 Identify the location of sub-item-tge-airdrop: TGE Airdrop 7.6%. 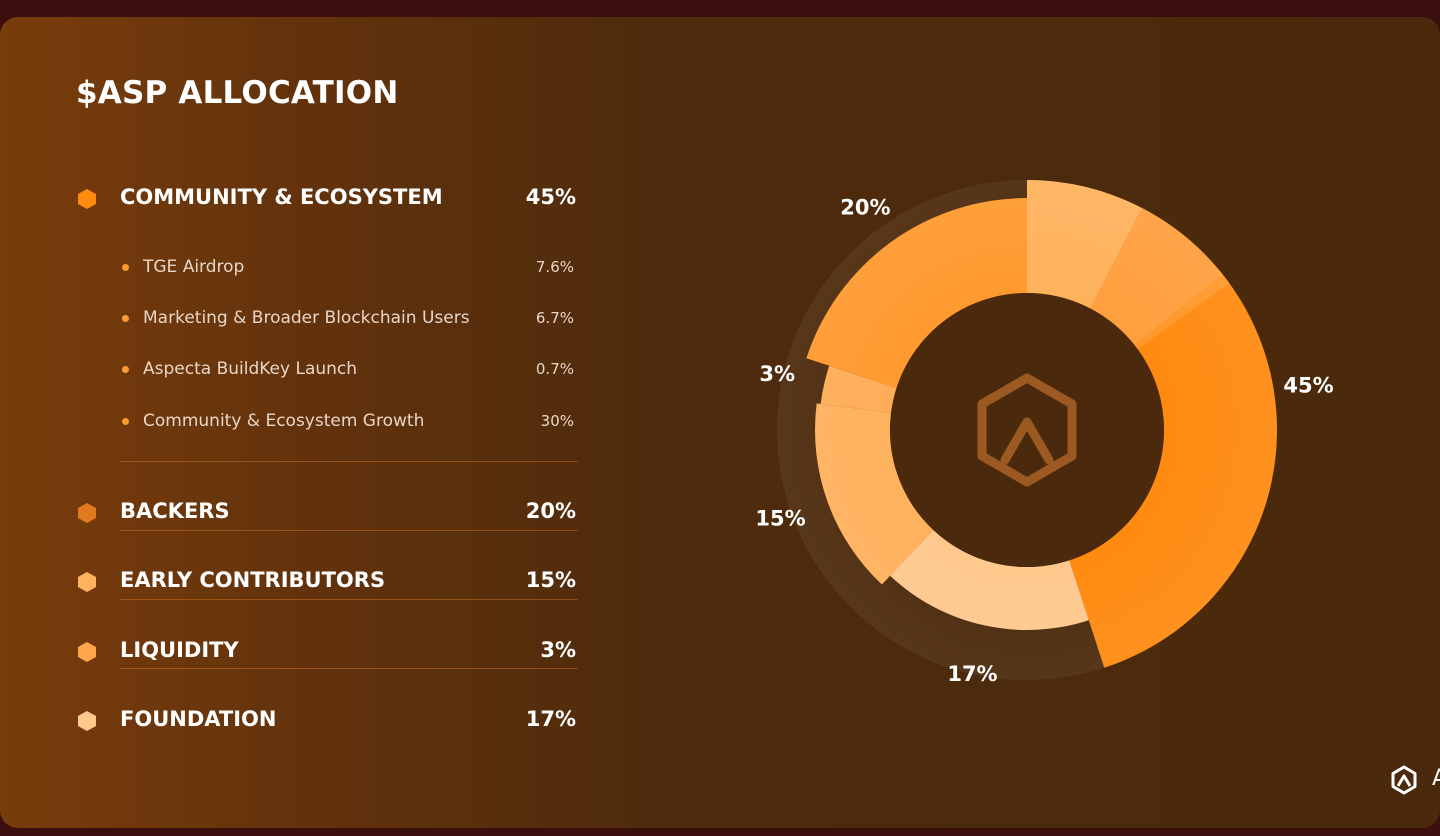
(347, 268).